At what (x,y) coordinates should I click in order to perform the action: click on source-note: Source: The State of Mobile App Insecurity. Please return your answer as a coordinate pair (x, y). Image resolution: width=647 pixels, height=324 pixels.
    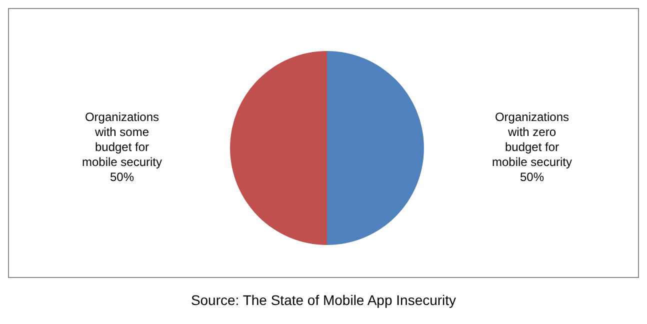
    Looking at the image, I should click on (324, 300).